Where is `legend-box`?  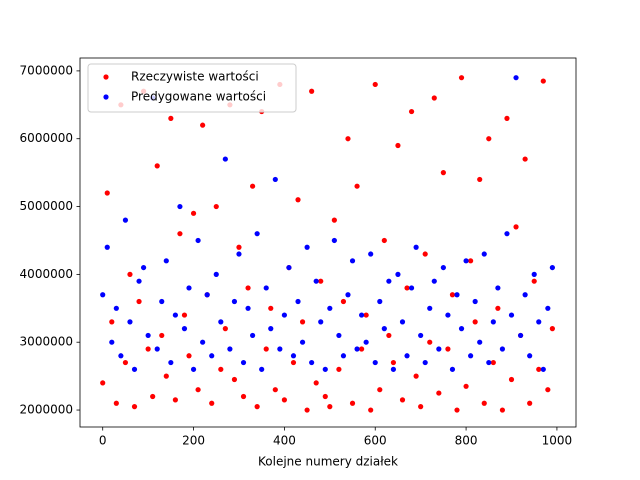
legend-box is located at coordinates (192, 88).